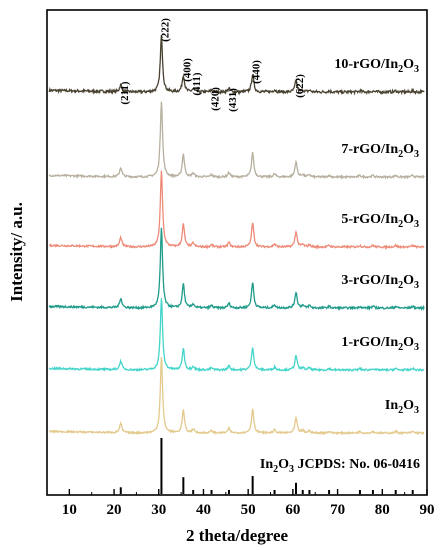 Image resolution: width=445 pixels, height=550 pixels. I want to click on peak-label-4: (411), so click(197, 84).